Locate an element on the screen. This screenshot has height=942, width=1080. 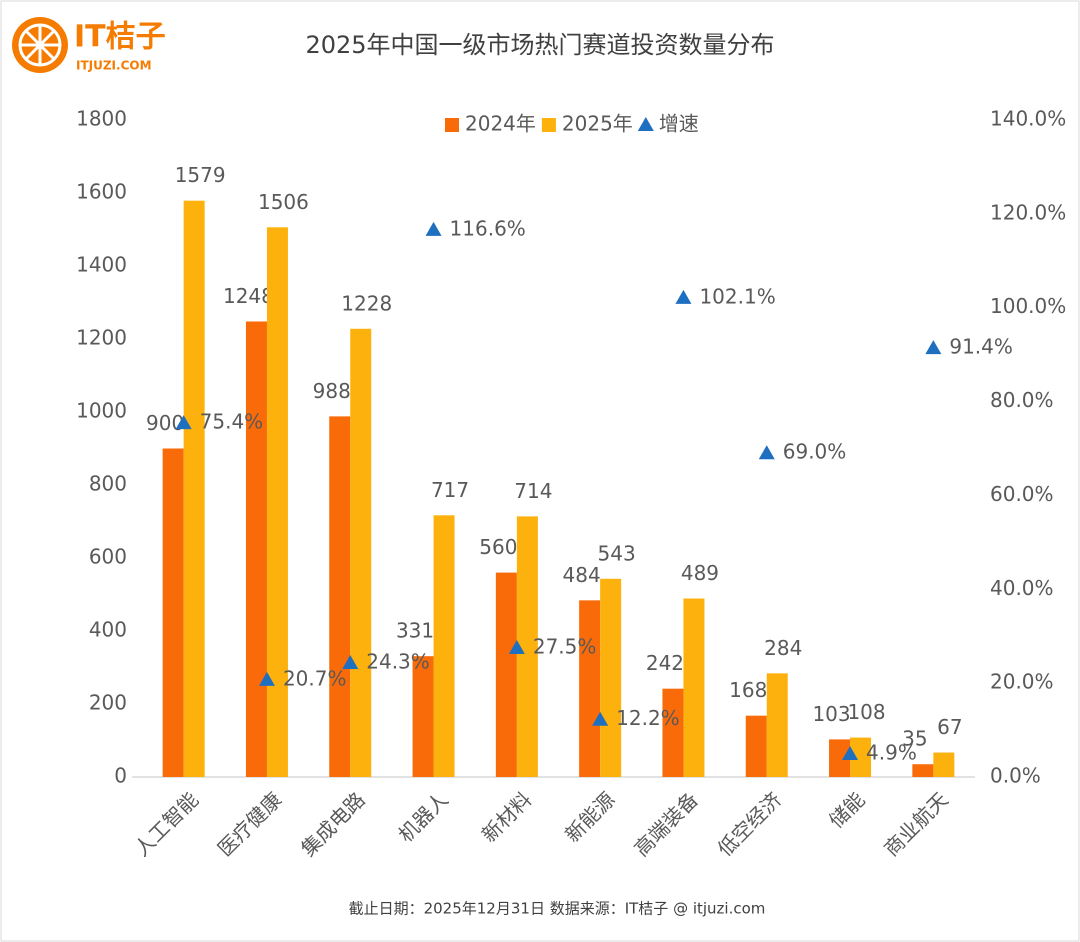
legend-label: 2025年 is located at coordinates (597, 124).